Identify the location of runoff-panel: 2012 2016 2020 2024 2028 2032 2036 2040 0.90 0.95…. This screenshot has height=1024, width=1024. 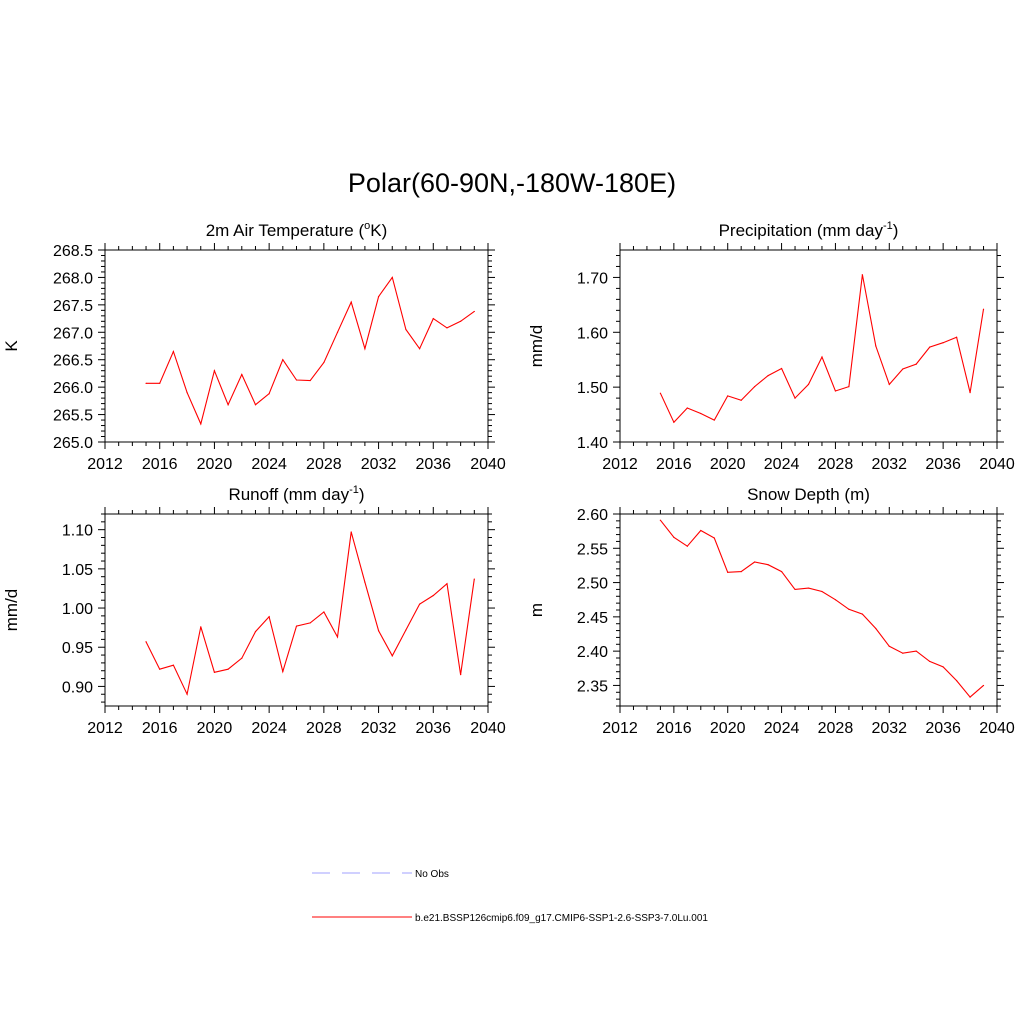
(254, 610).